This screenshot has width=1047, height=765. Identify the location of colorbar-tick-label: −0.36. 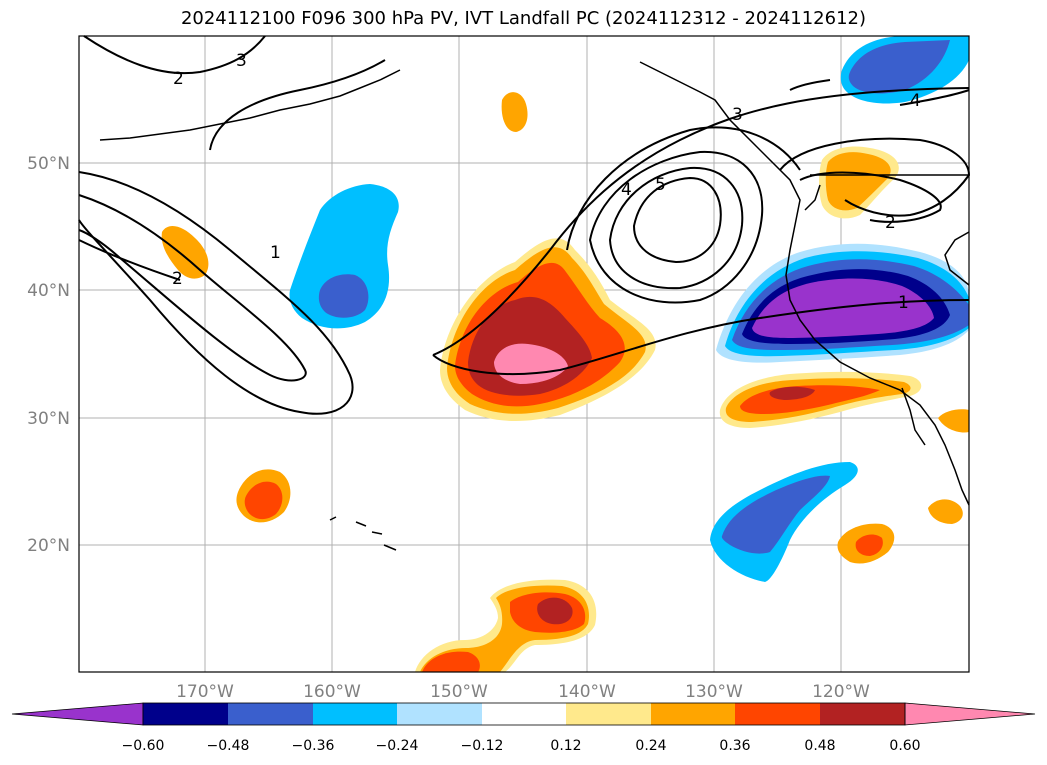
(313, 746).